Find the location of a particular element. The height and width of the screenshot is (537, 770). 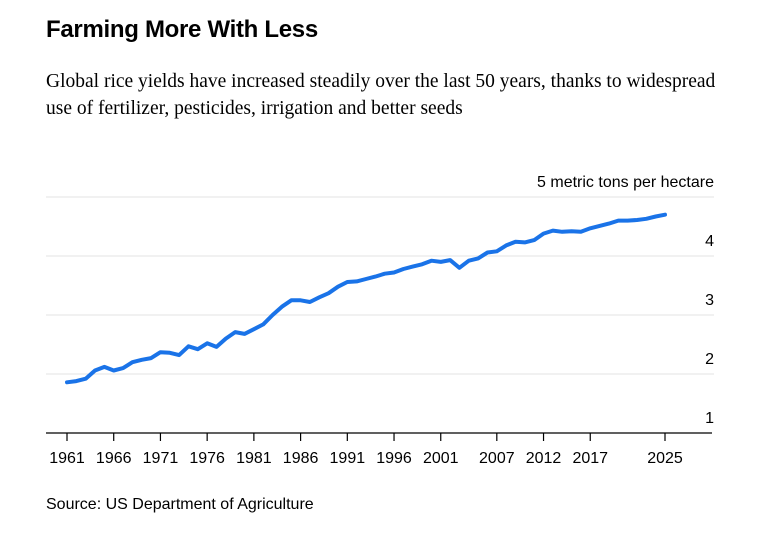

x-tick-label: 2007 is located at coordinates (497, 458).